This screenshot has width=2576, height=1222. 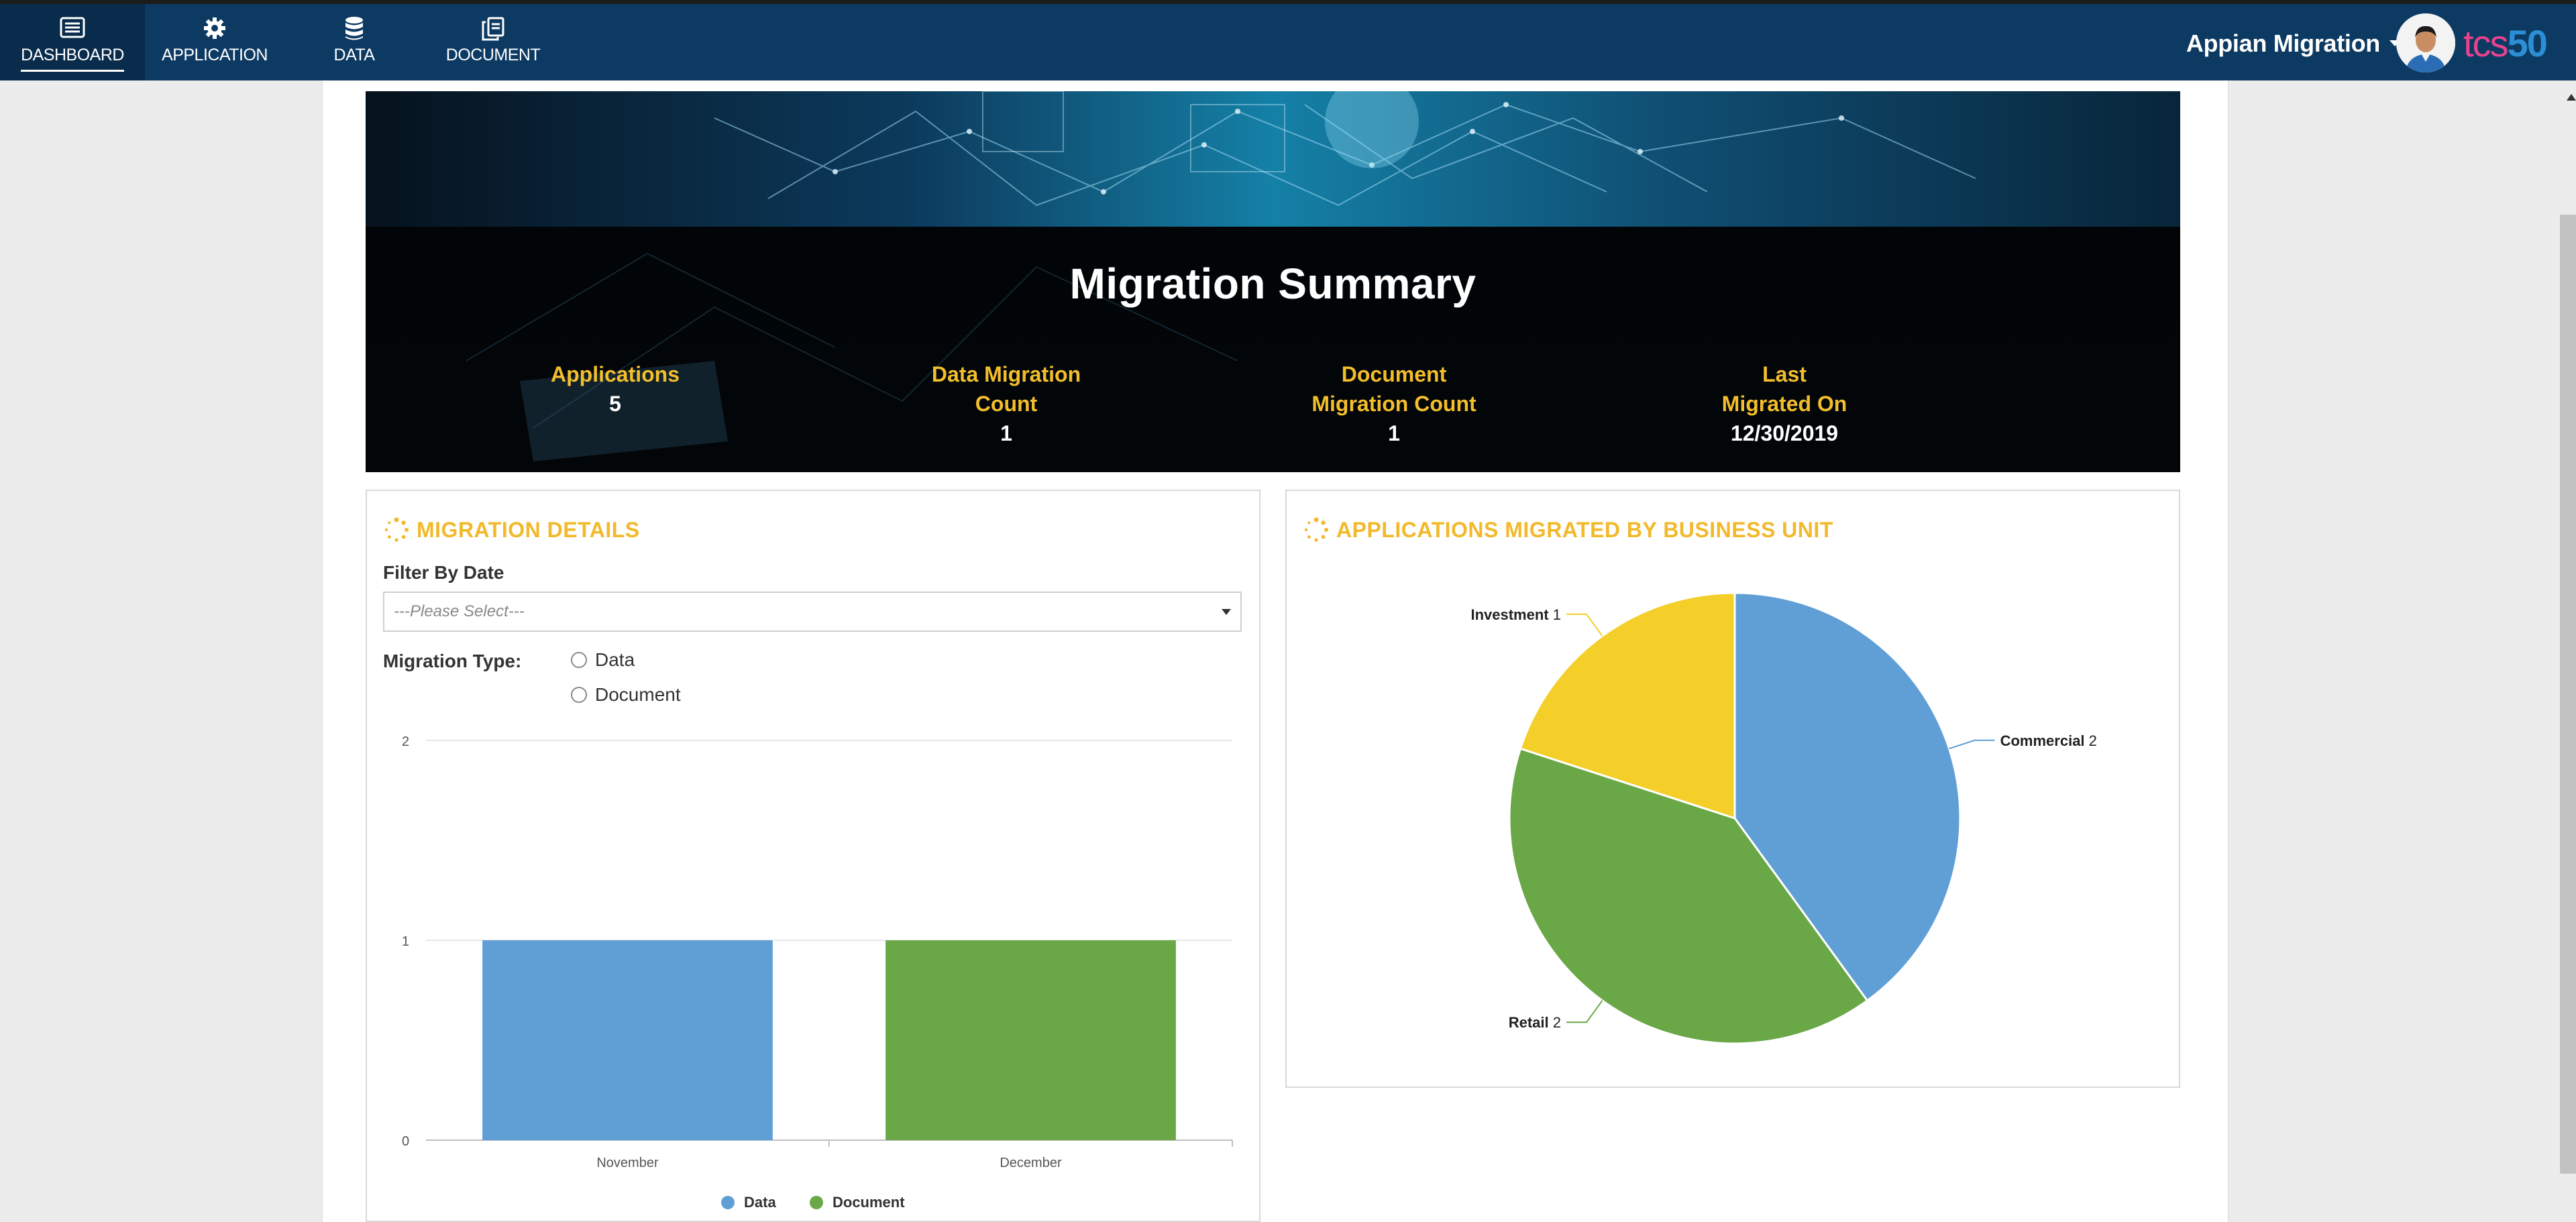 I want to click on bar-document-december, so click(x=1030, y=1040).